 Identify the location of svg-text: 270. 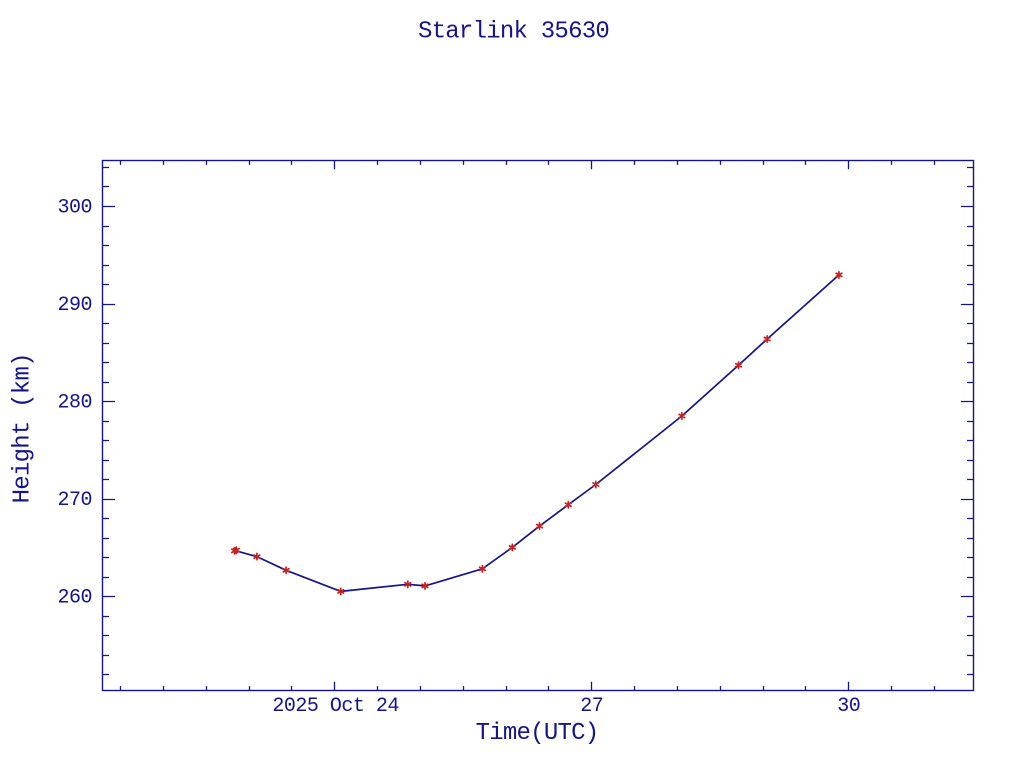
(74, 500).